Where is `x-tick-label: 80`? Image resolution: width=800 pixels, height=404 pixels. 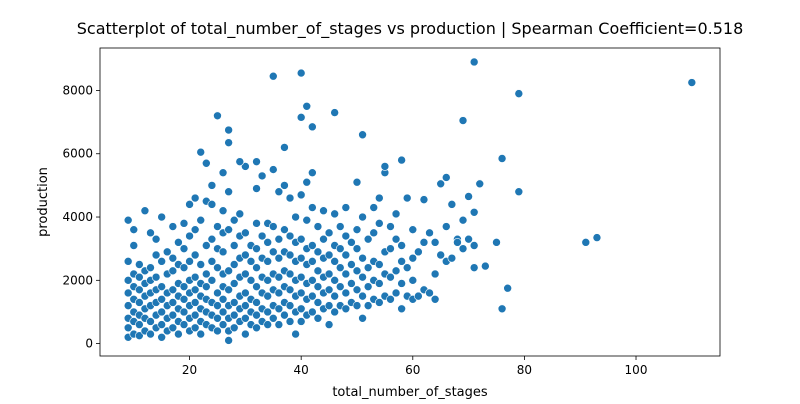
x-tick-label: 80 is located at coordinates (524, 370).